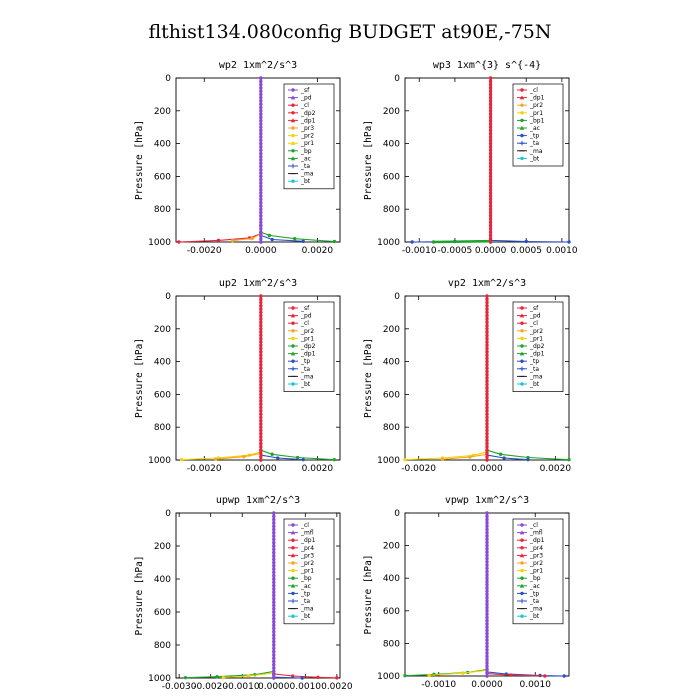 This screenshot has width=700, height=700. Describe the element at coordinates (536, 533) in the screenshot. I see `legend-label: _mfl` at that location.